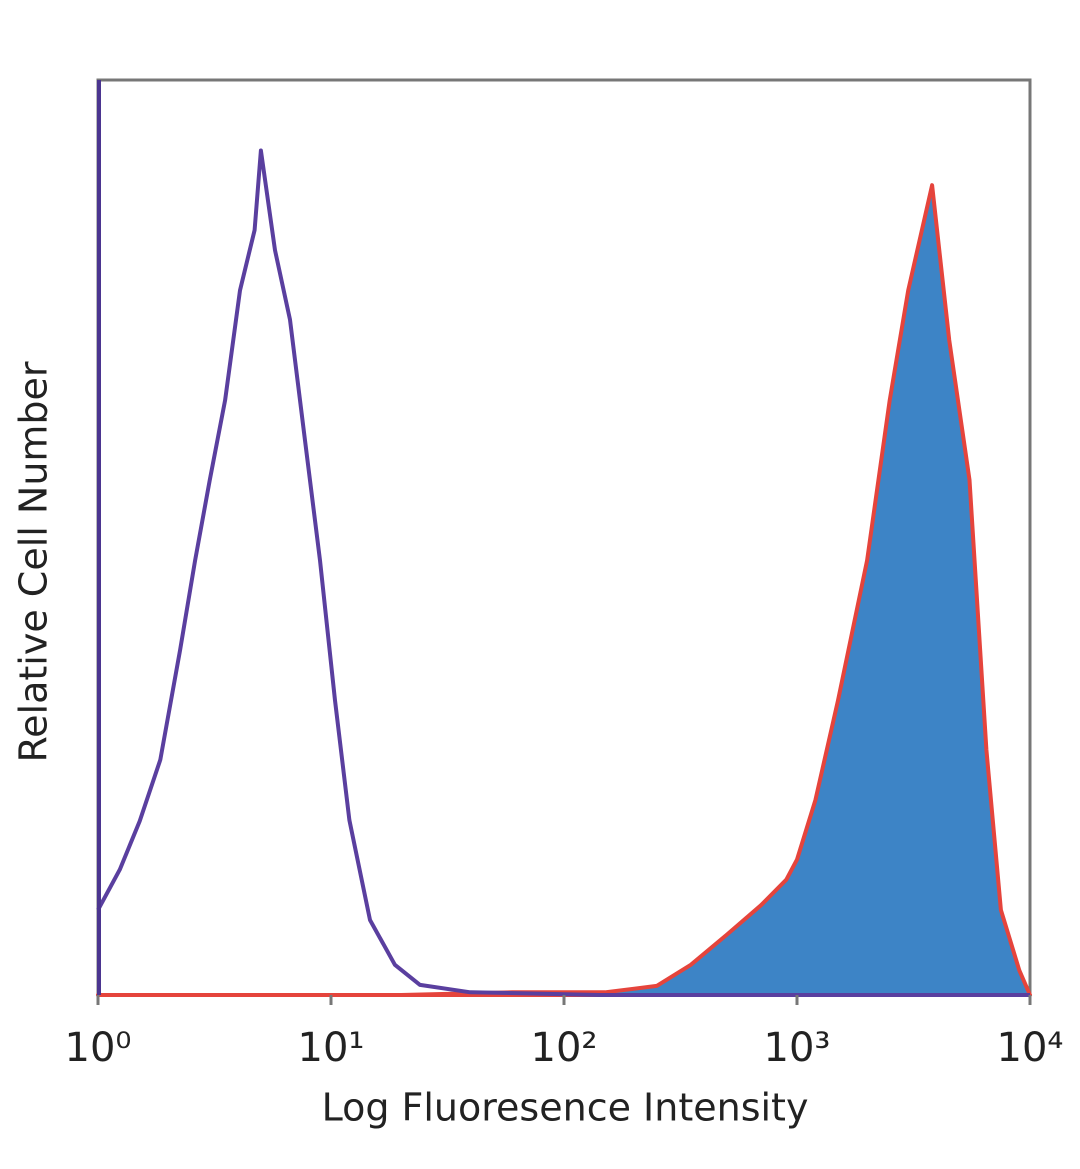  Describe the element at coordinates (98, 1048) in the screenshot. I see `x-tick-label: 10⁰` at that location.